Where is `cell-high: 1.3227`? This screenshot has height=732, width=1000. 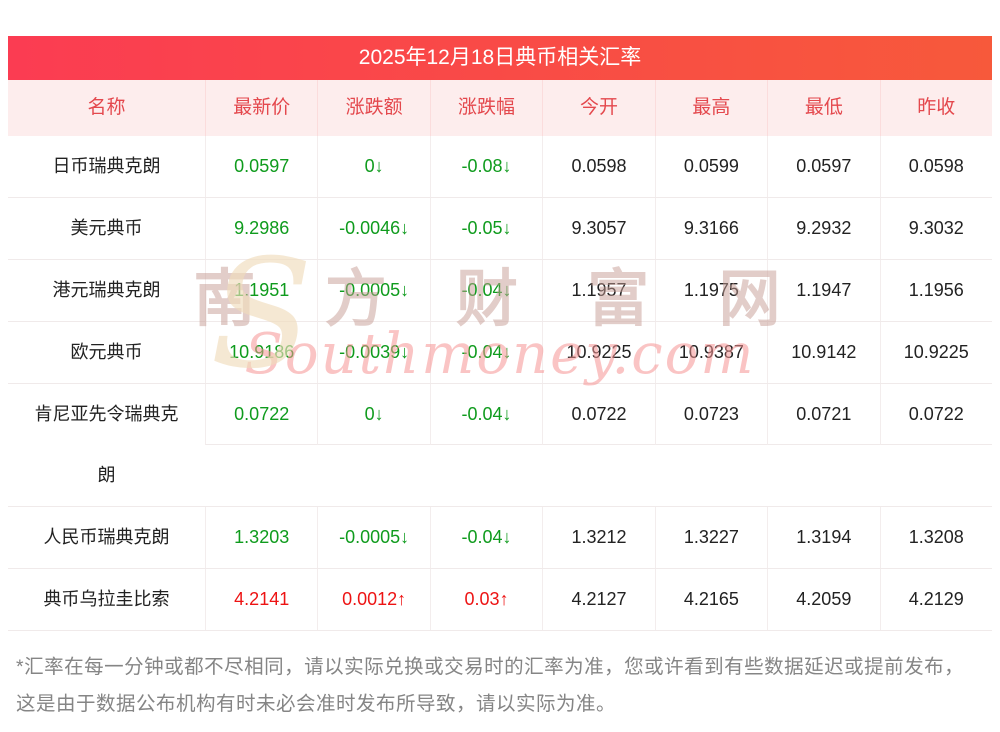 cell-high: 1.3227 is located at coordinates (710, 537).